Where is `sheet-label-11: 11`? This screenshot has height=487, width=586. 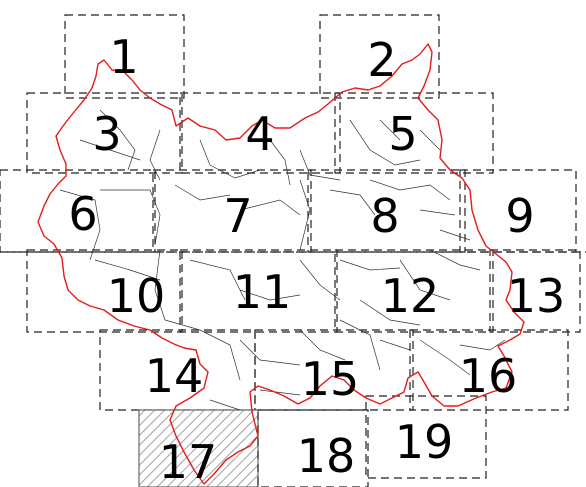 sheet-label-11: 11 is located at coordinates (262, 292).